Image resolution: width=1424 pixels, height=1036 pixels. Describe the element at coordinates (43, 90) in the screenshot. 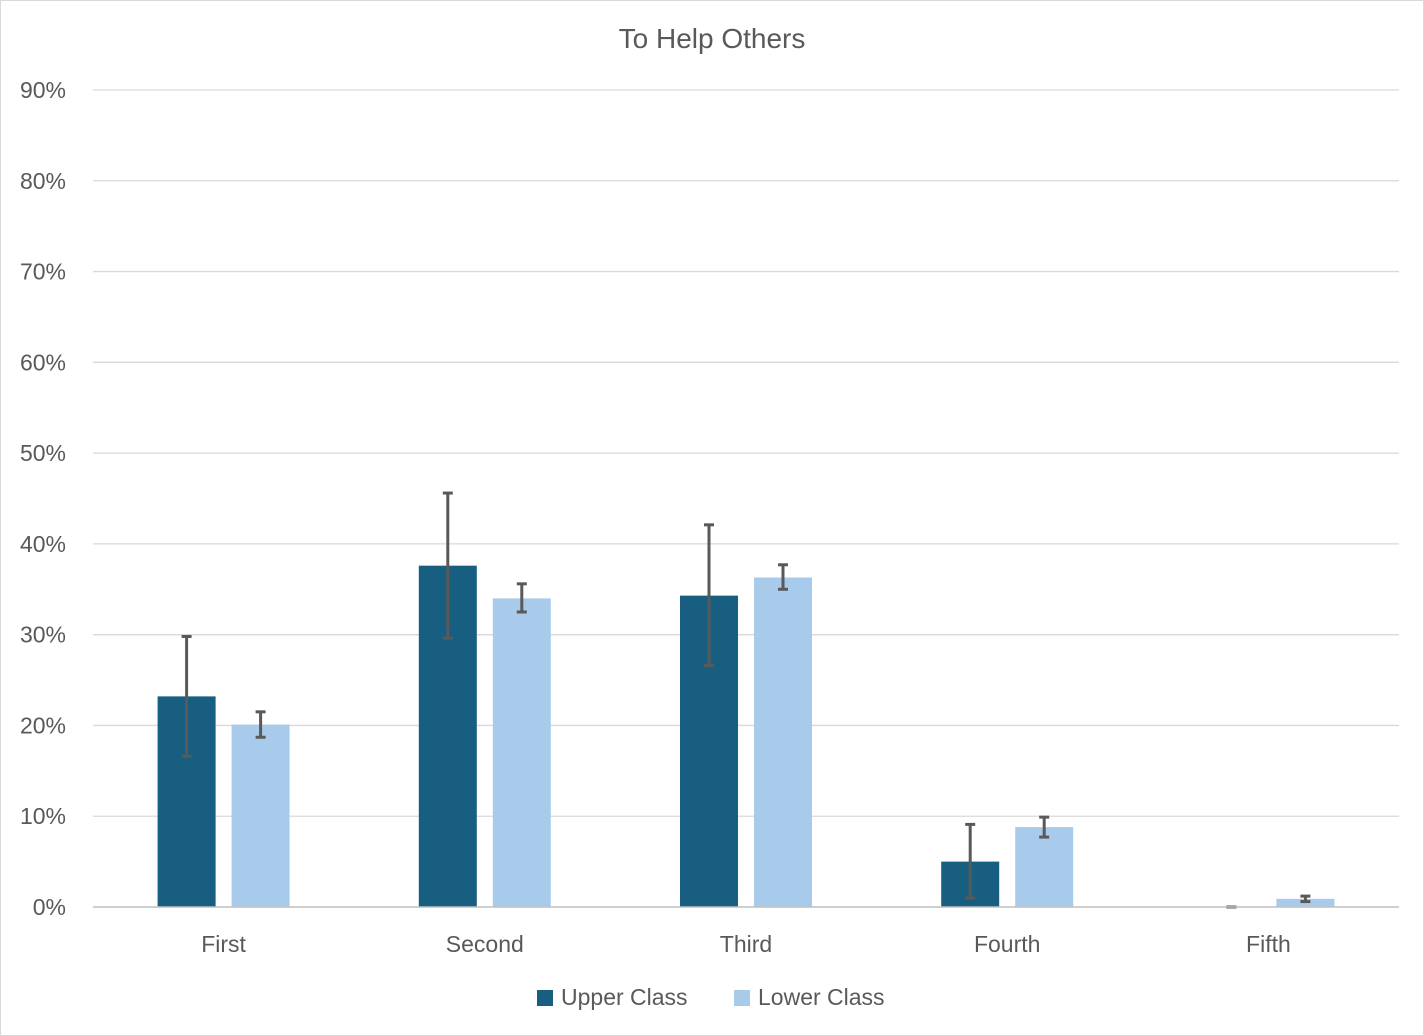

I see `y-tick-label: 90%` at that location.